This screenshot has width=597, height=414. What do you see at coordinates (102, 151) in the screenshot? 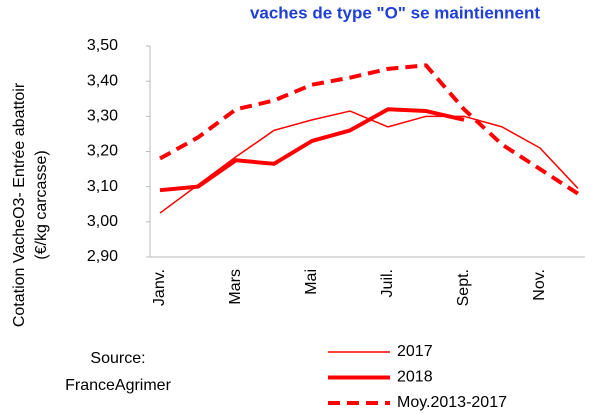
I see `y-tick-label: 3,20` at bounding box center [102, 151].